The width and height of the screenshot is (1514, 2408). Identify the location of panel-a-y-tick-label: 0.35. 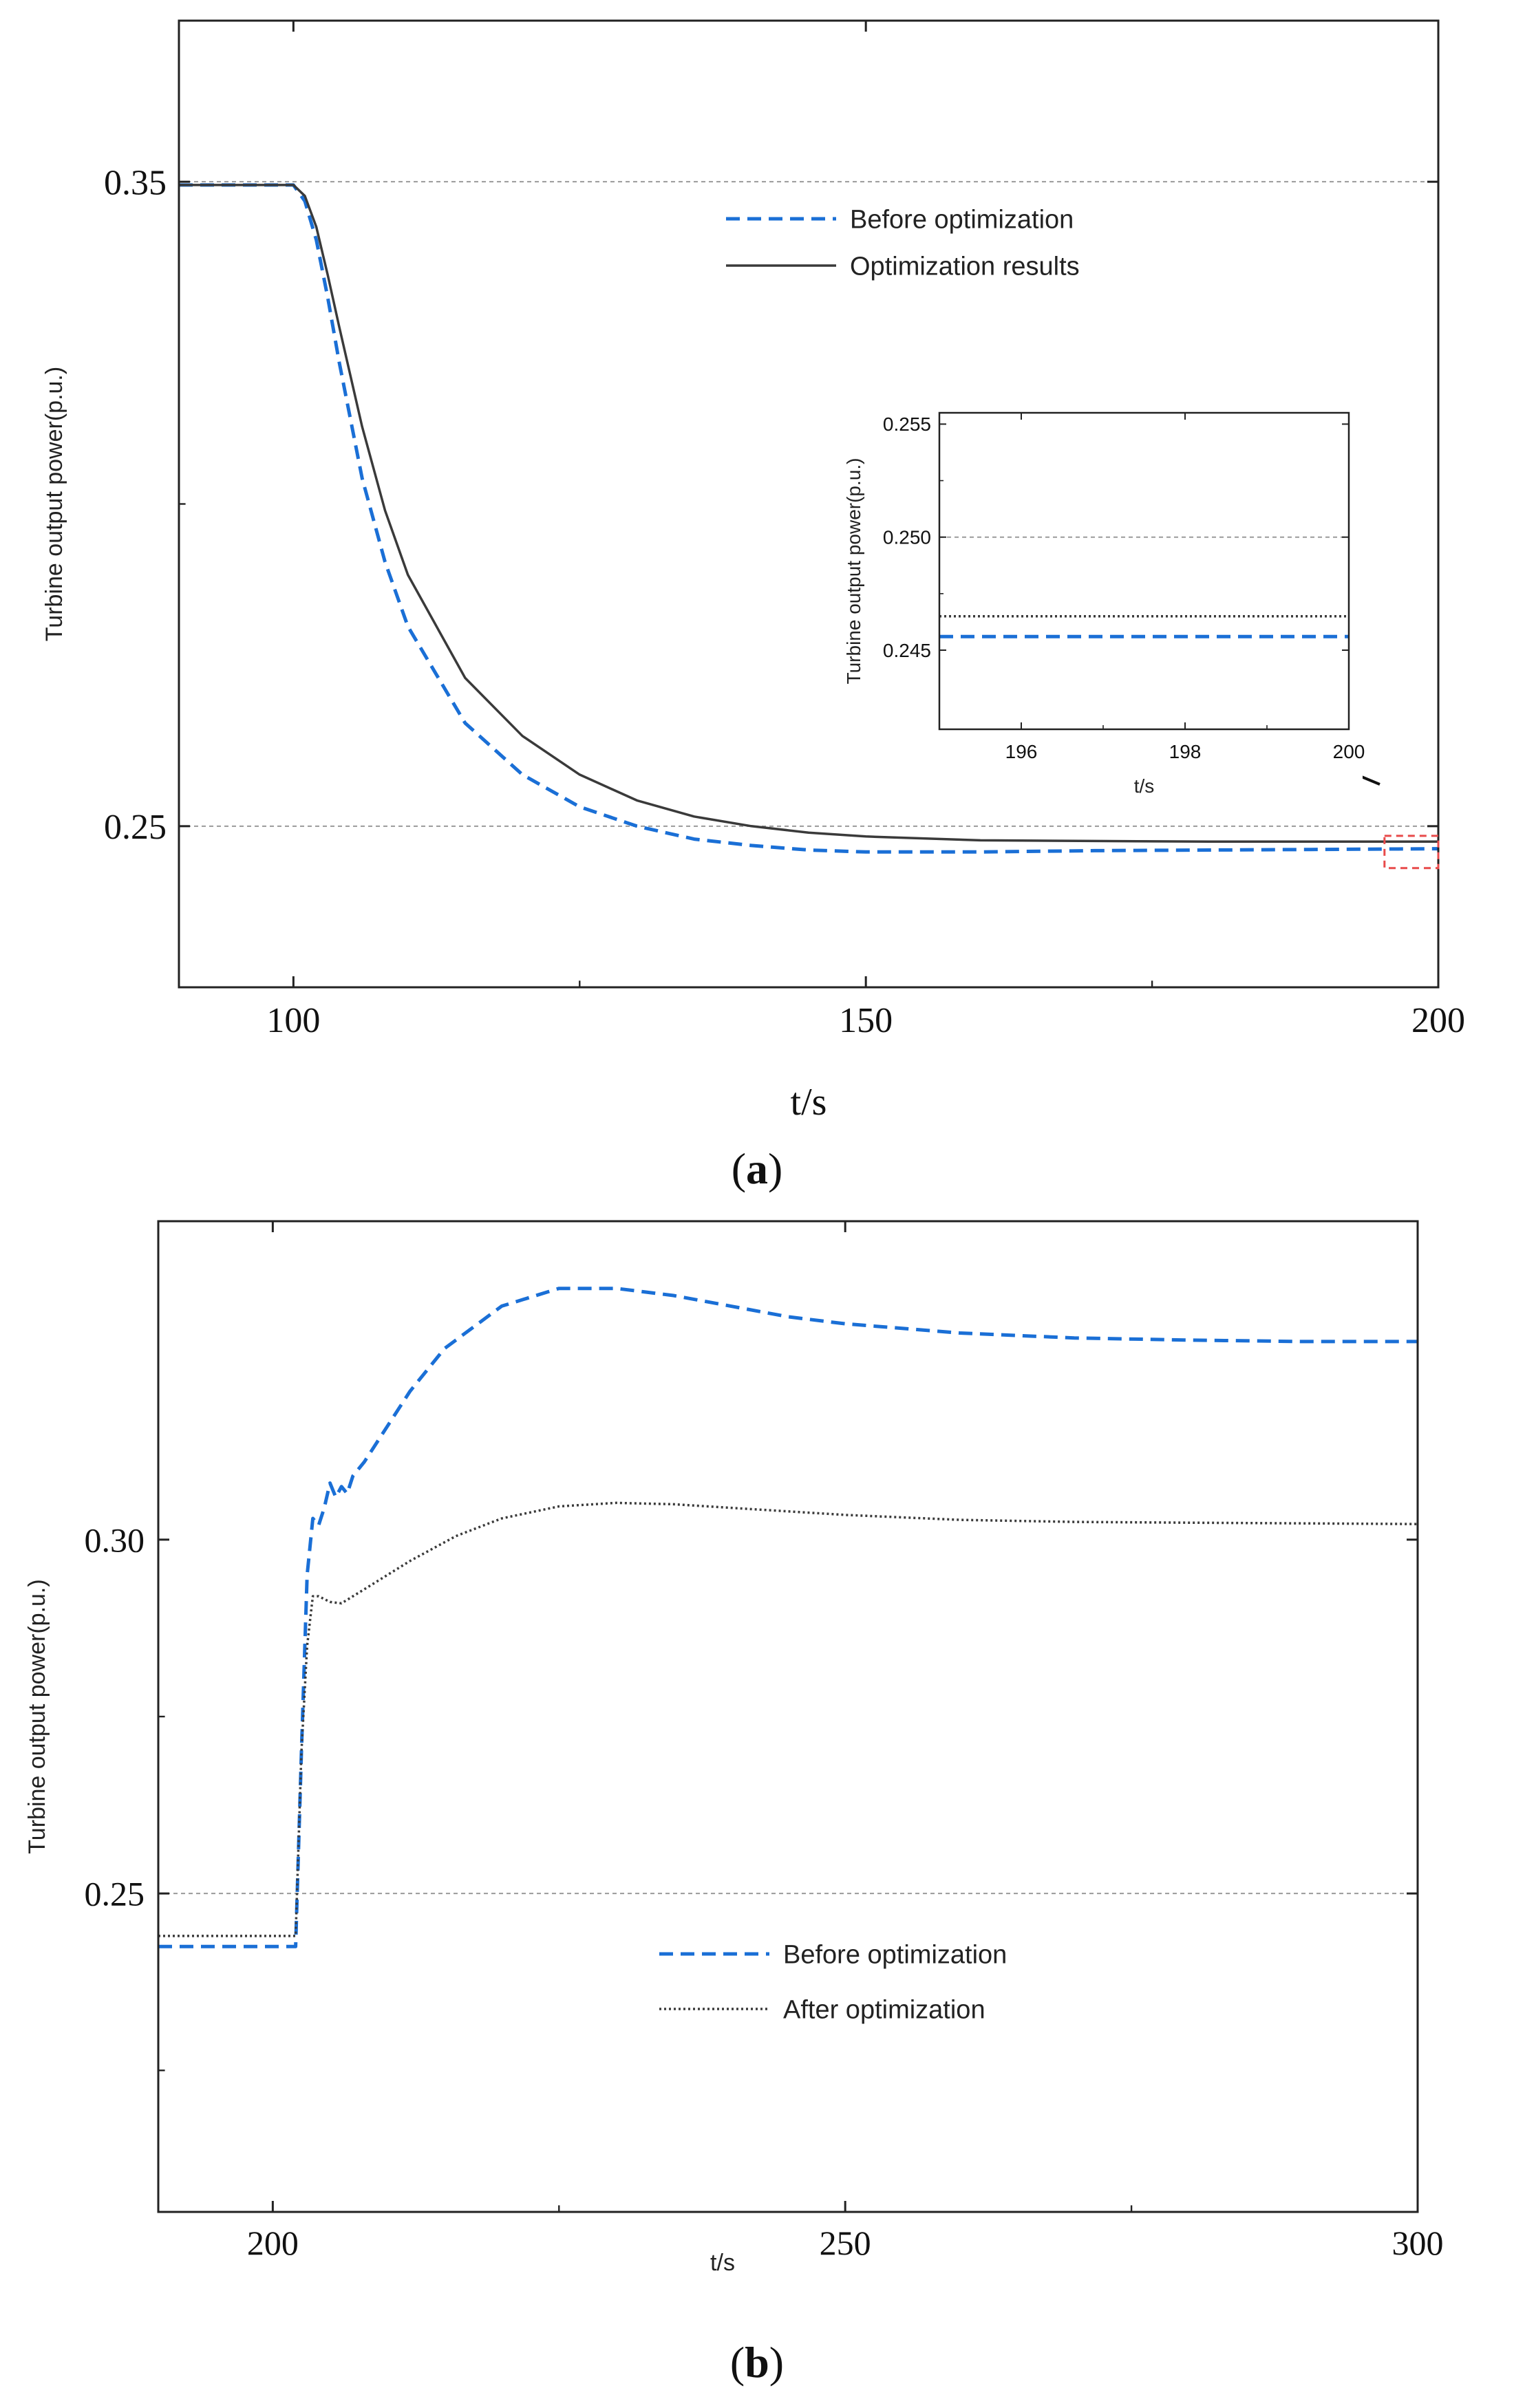
(135, 182).